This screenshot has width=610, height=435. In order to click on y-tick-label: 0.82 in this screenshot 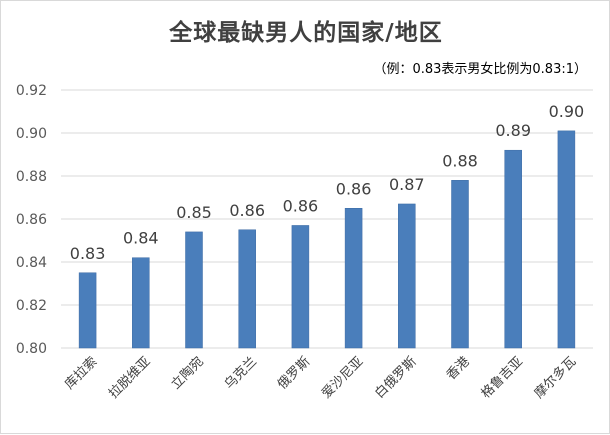, I will do `click(31, 306)`.